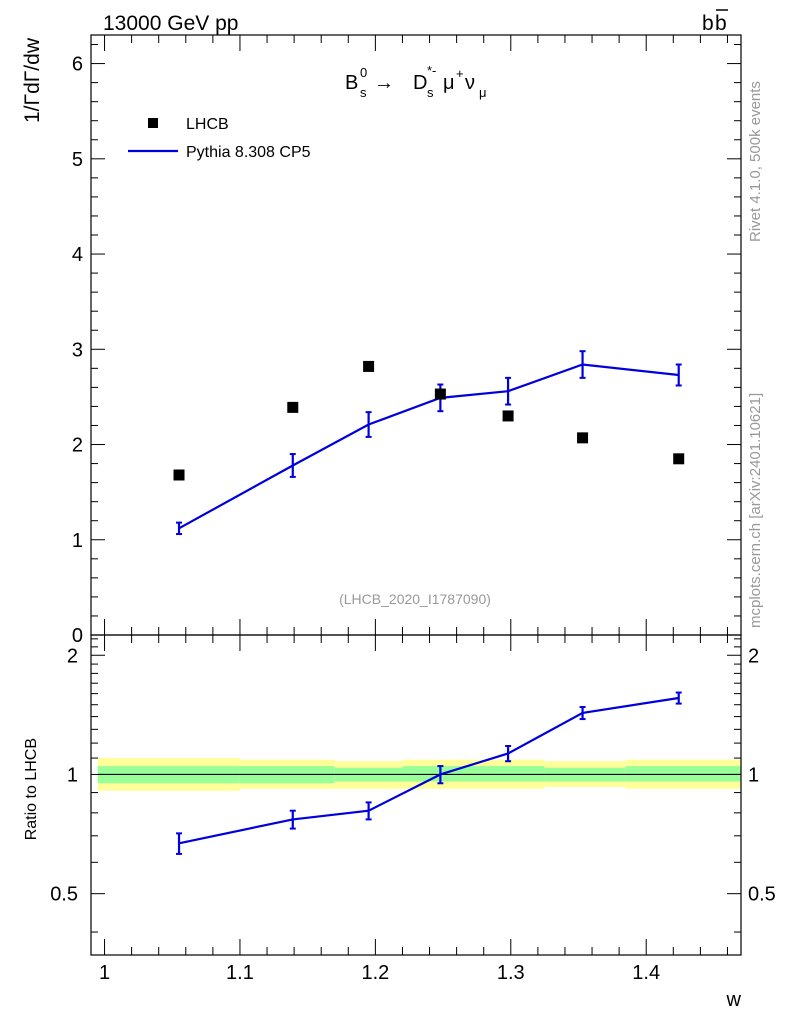 The image size is (786, 1024). I want to click on ratio-y-tick-label-right: 2, so click(753, 656).